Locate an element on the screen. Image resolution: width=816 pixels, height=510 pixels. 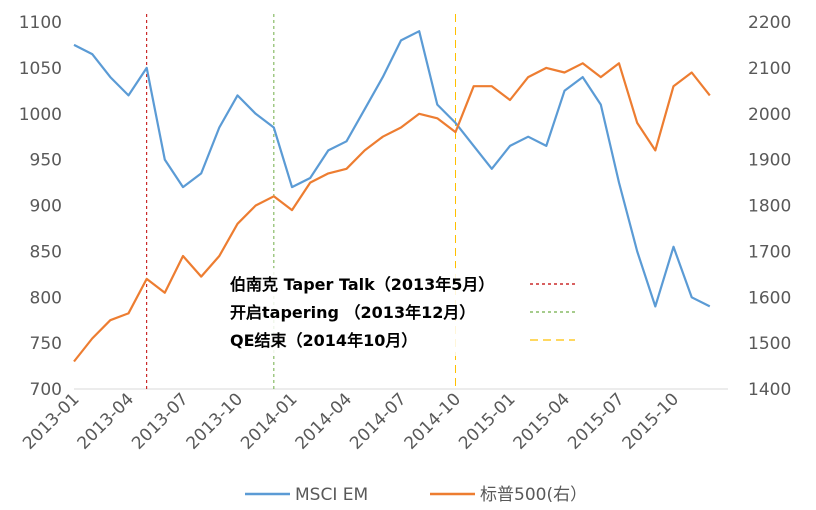
y-right-tick-label: 2100 is located at coordinates (769, 69).